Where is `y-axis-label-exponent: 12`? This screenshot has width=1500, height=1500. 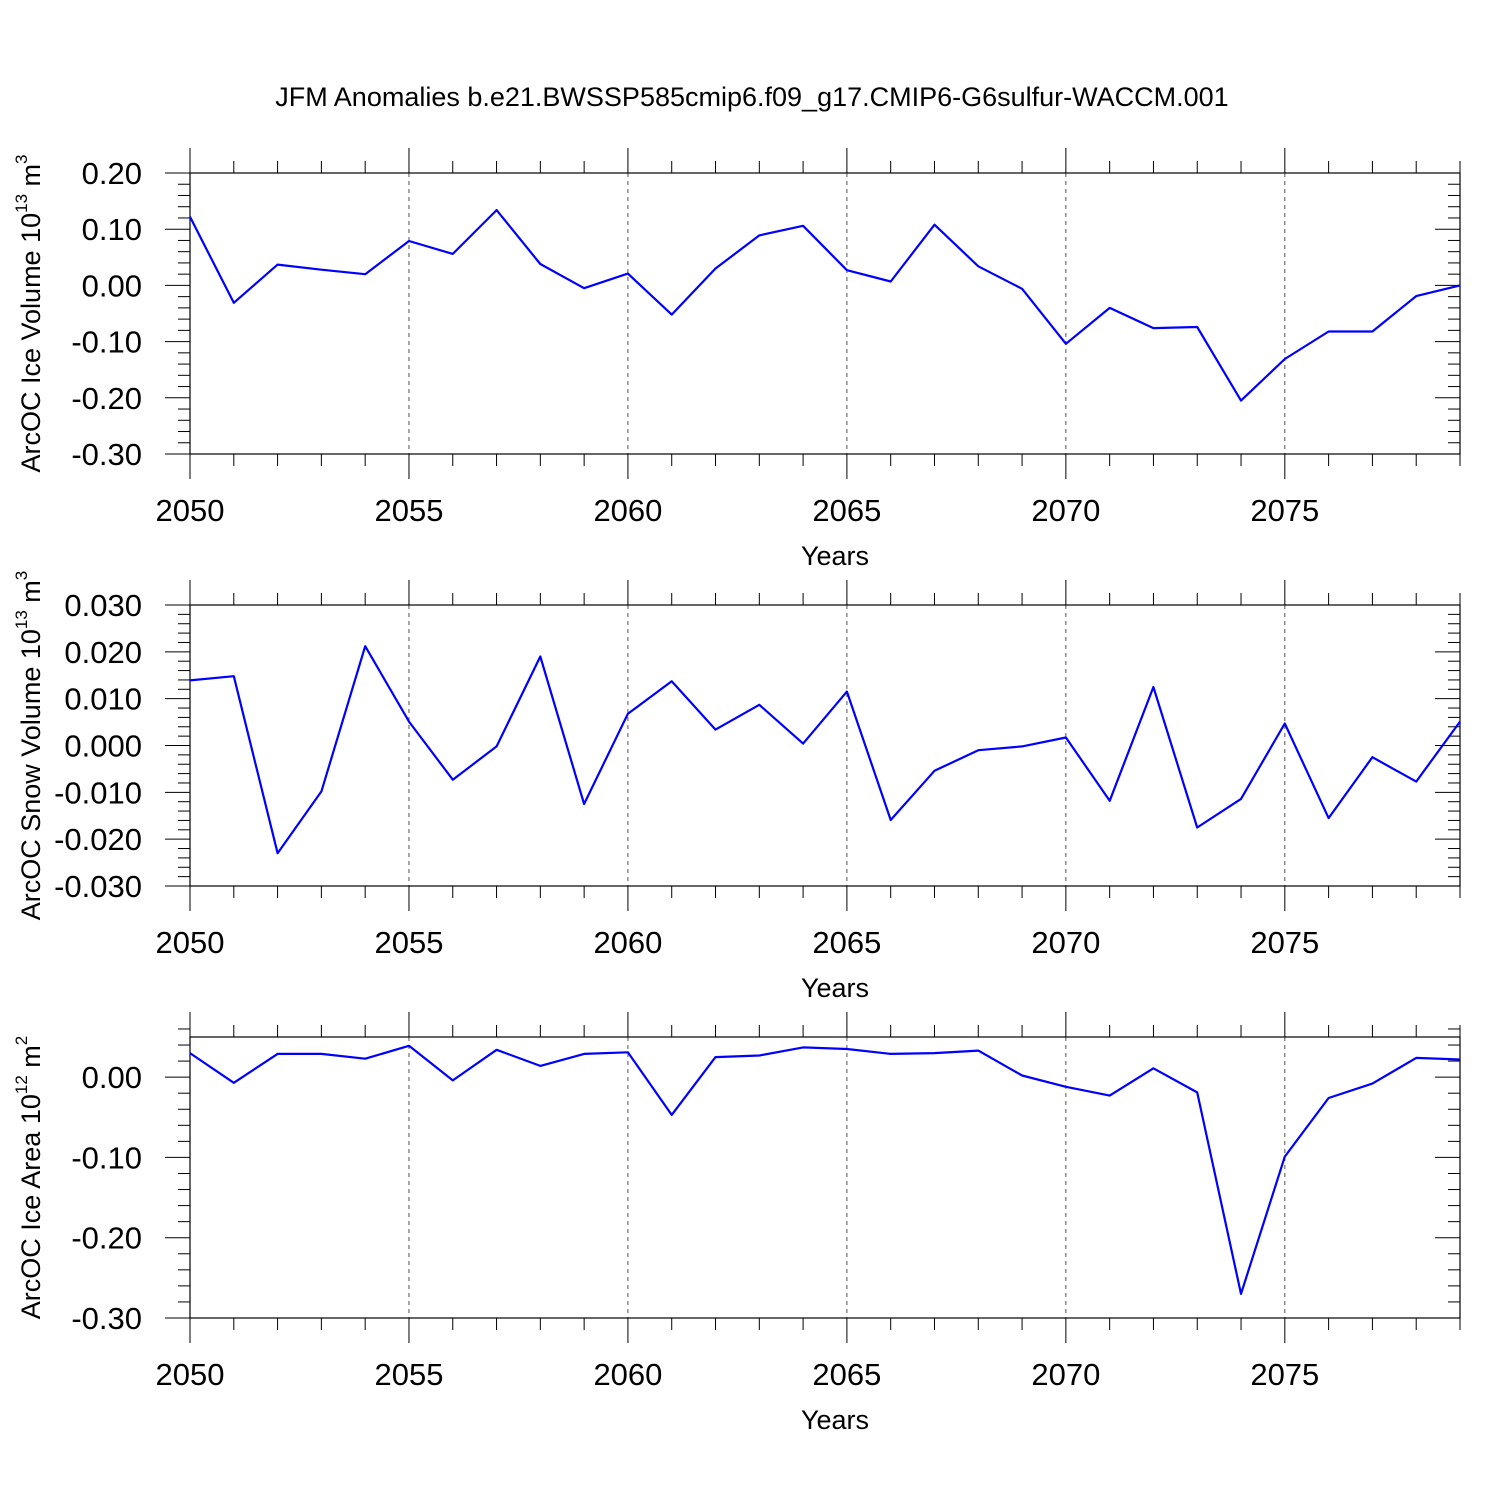 y-axis-label-exponent: 12 is located at coordinates (21, 1084).